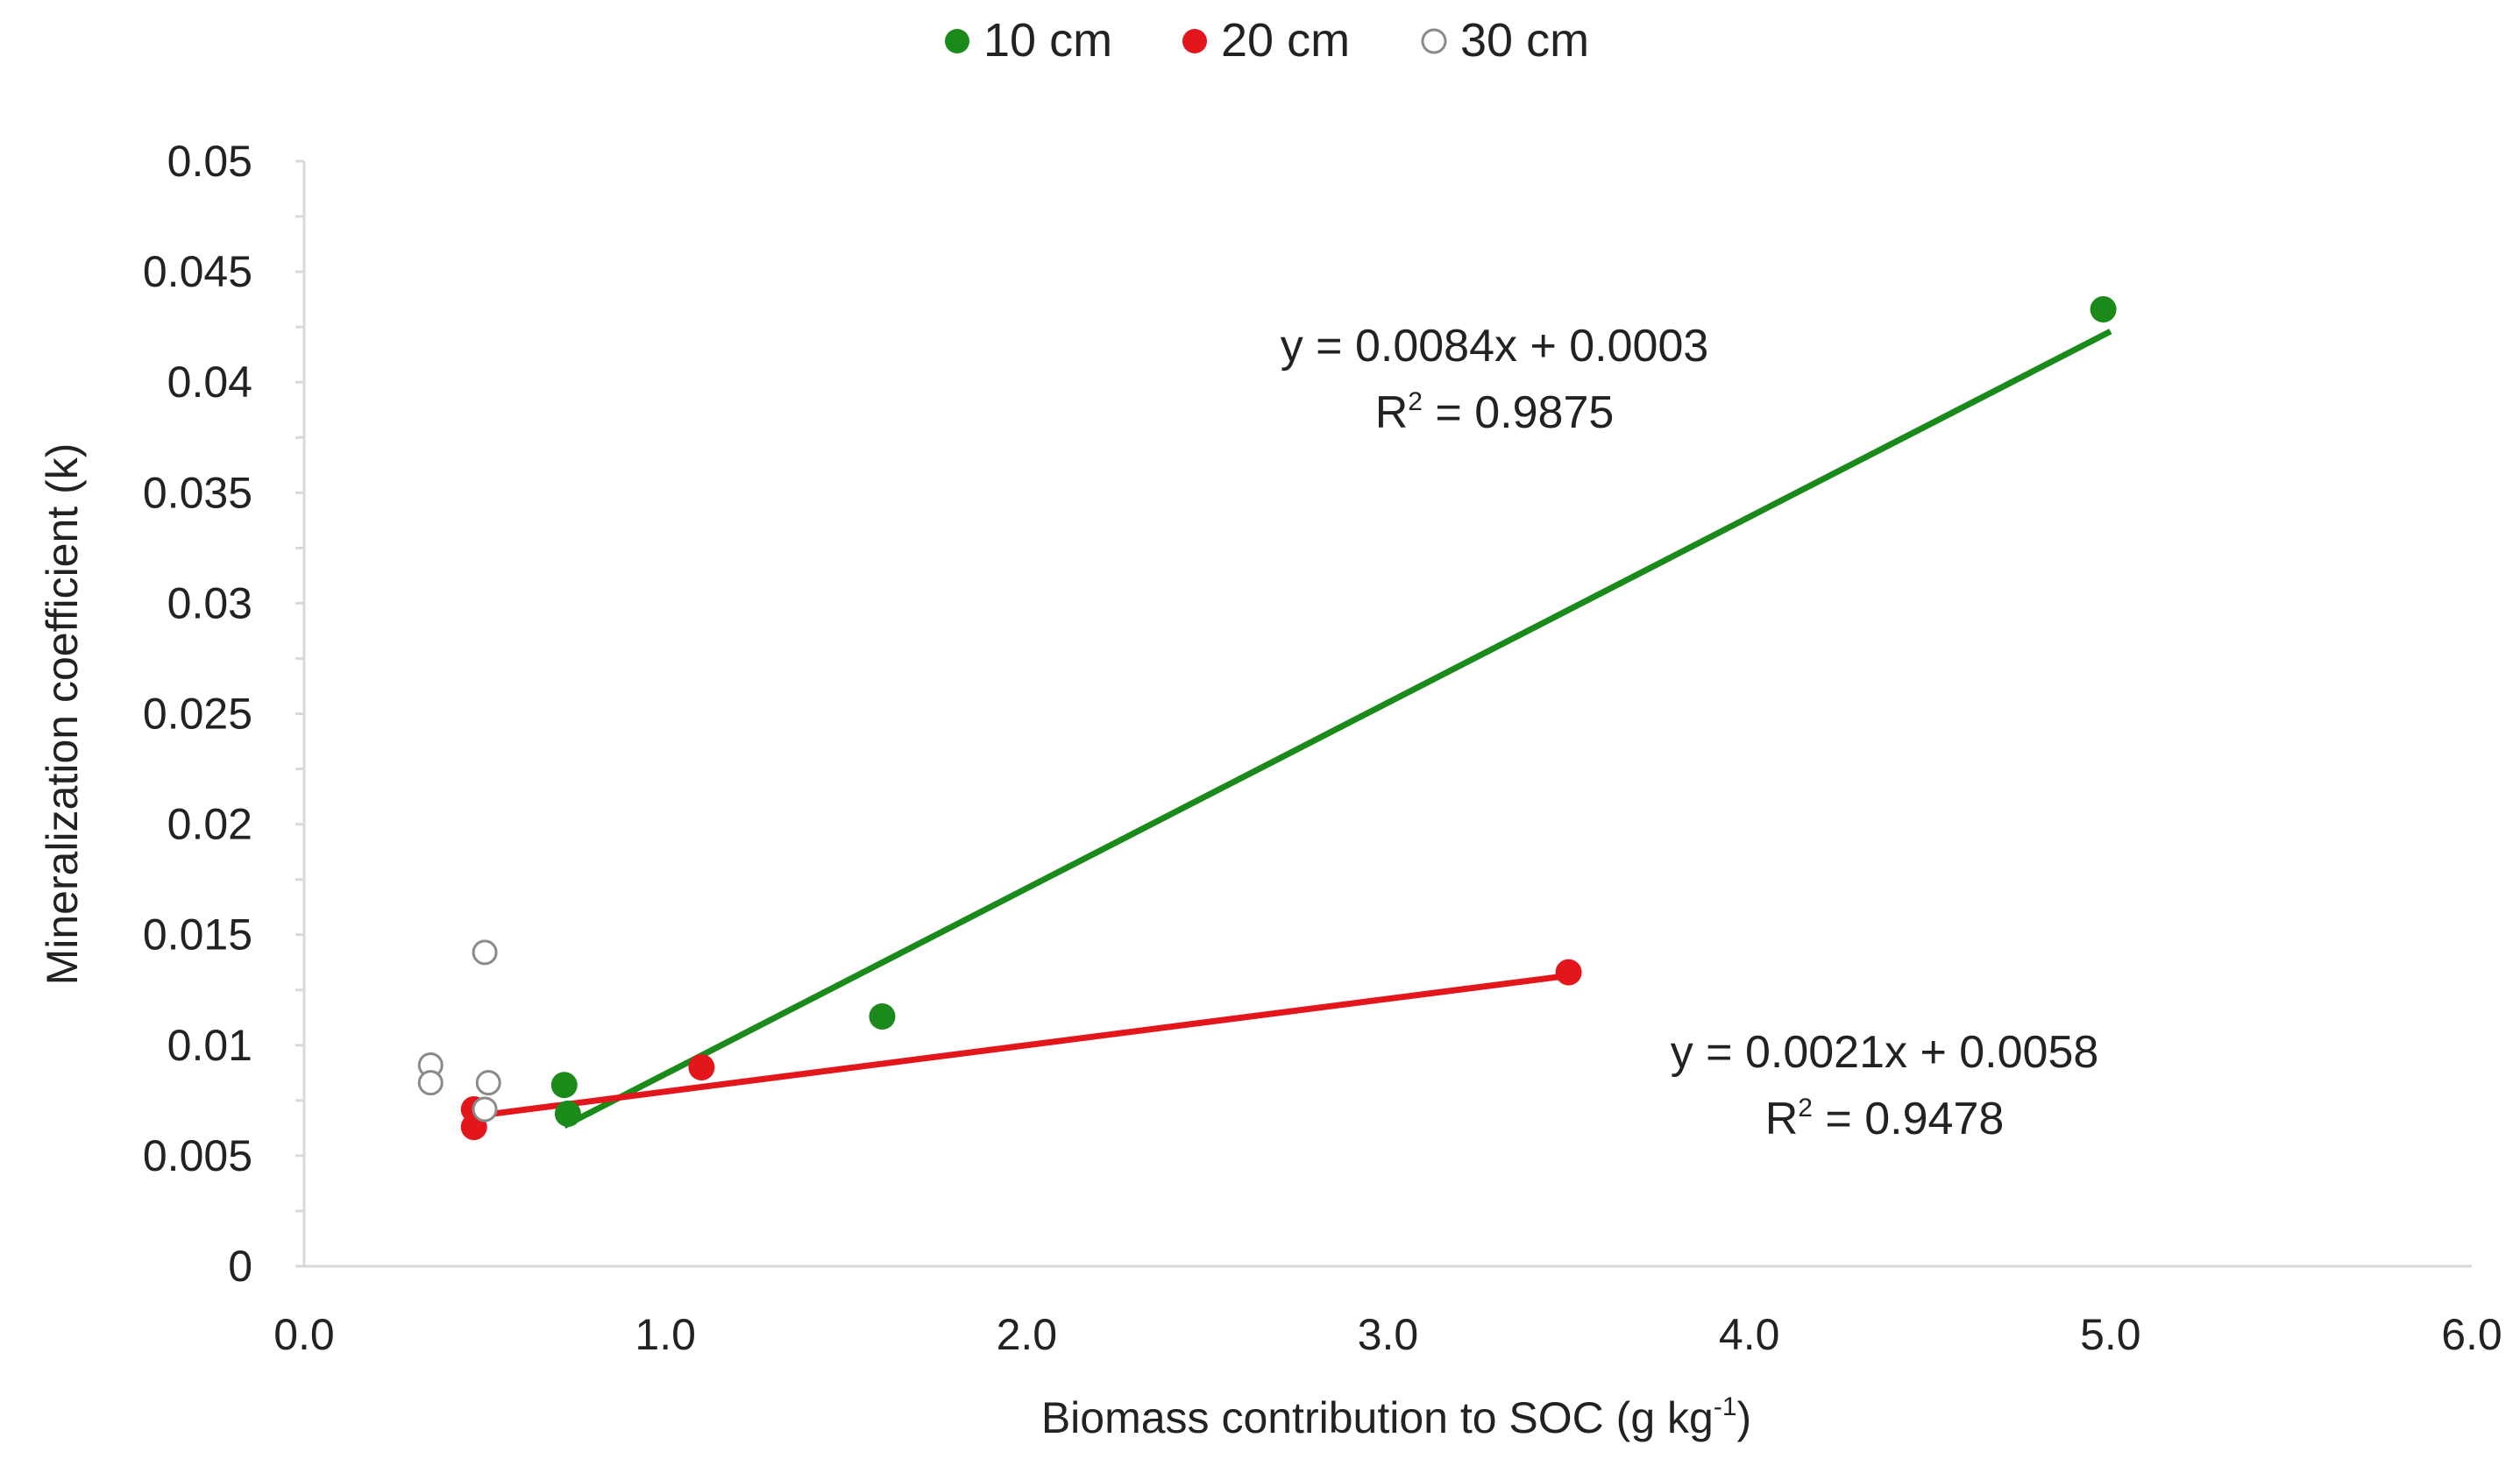 This screenshot has width=2520, height=1466. I want to click on x-axis-title: Biomass contribution to SOC (g kg-1), so click(1396, 1417).